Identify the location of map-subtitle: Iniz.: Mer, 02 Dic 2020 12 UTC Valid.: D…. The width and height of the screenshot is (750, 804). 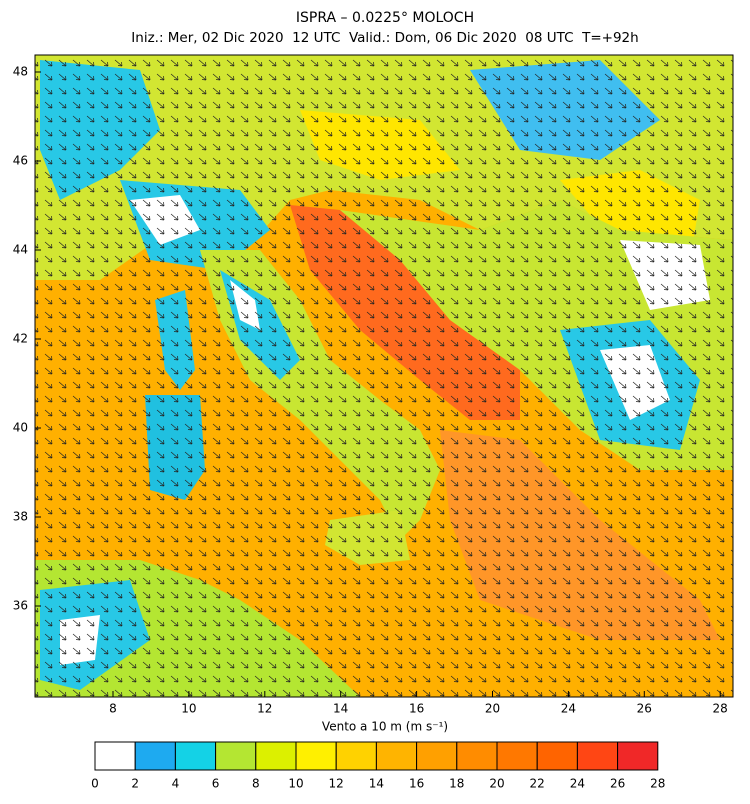
(384, 38).